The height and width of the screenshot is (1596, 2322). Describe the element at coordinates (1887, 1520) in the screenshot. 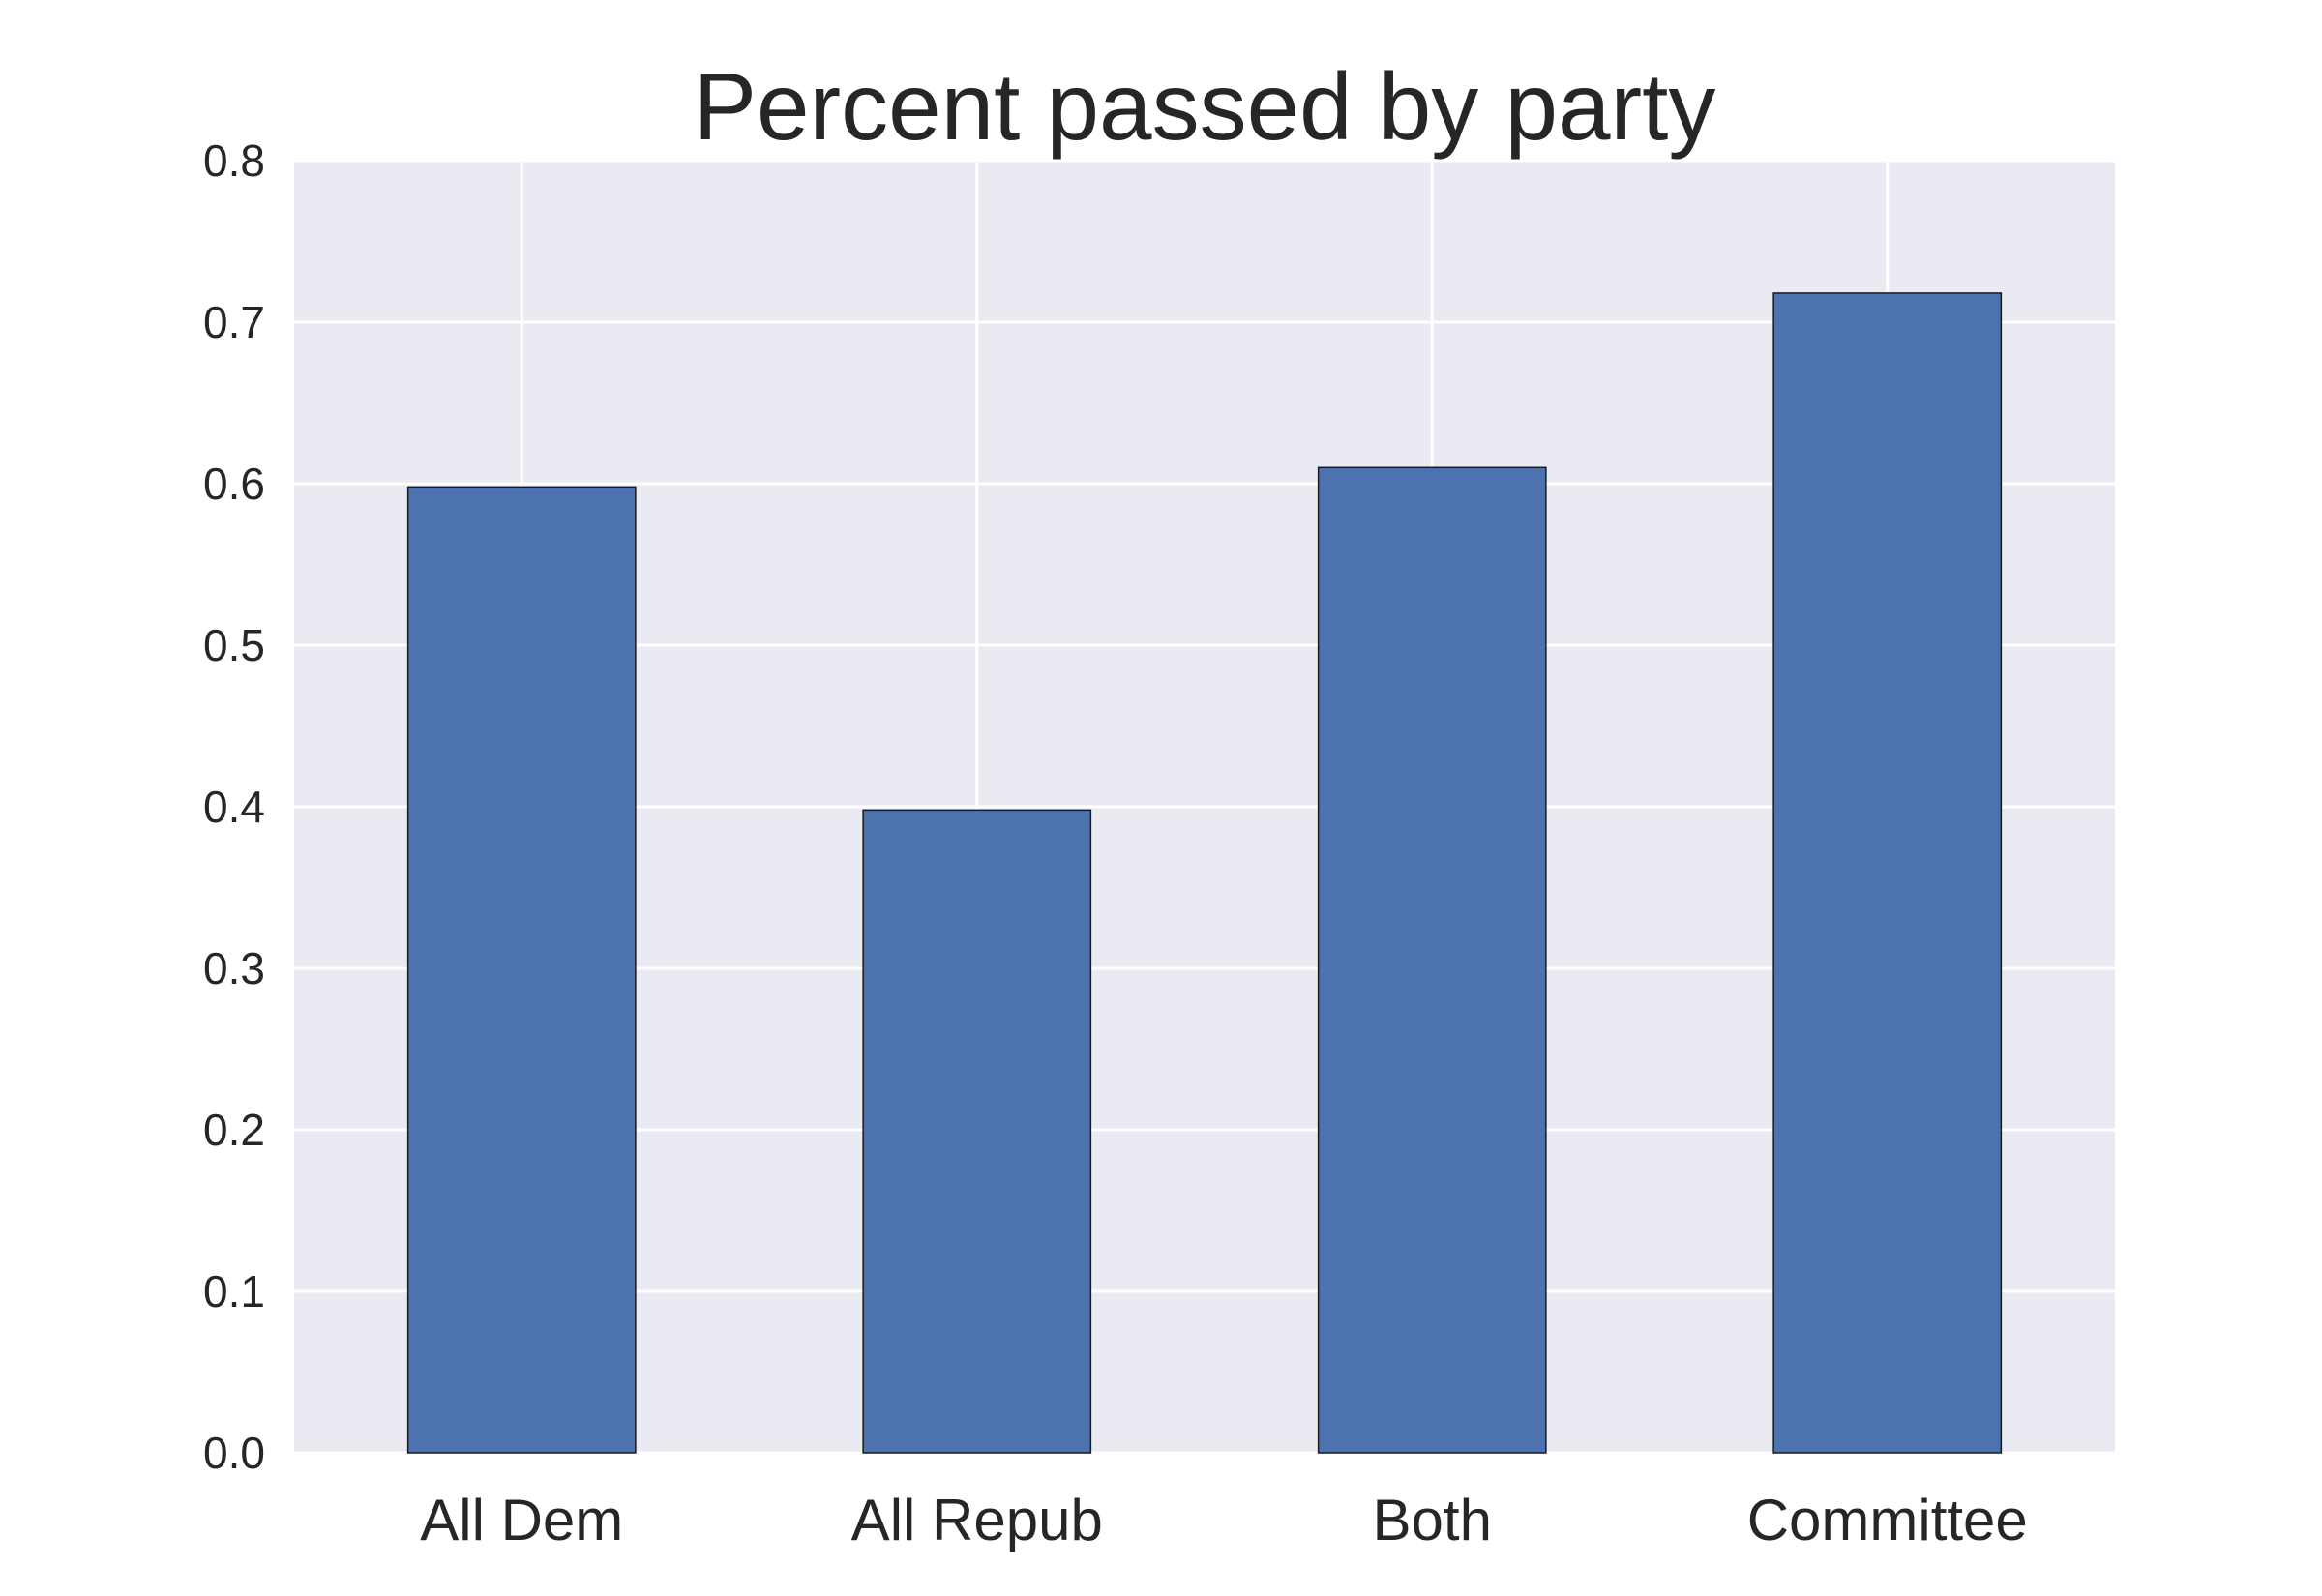

I see `x-category-label: Committee` at that location.